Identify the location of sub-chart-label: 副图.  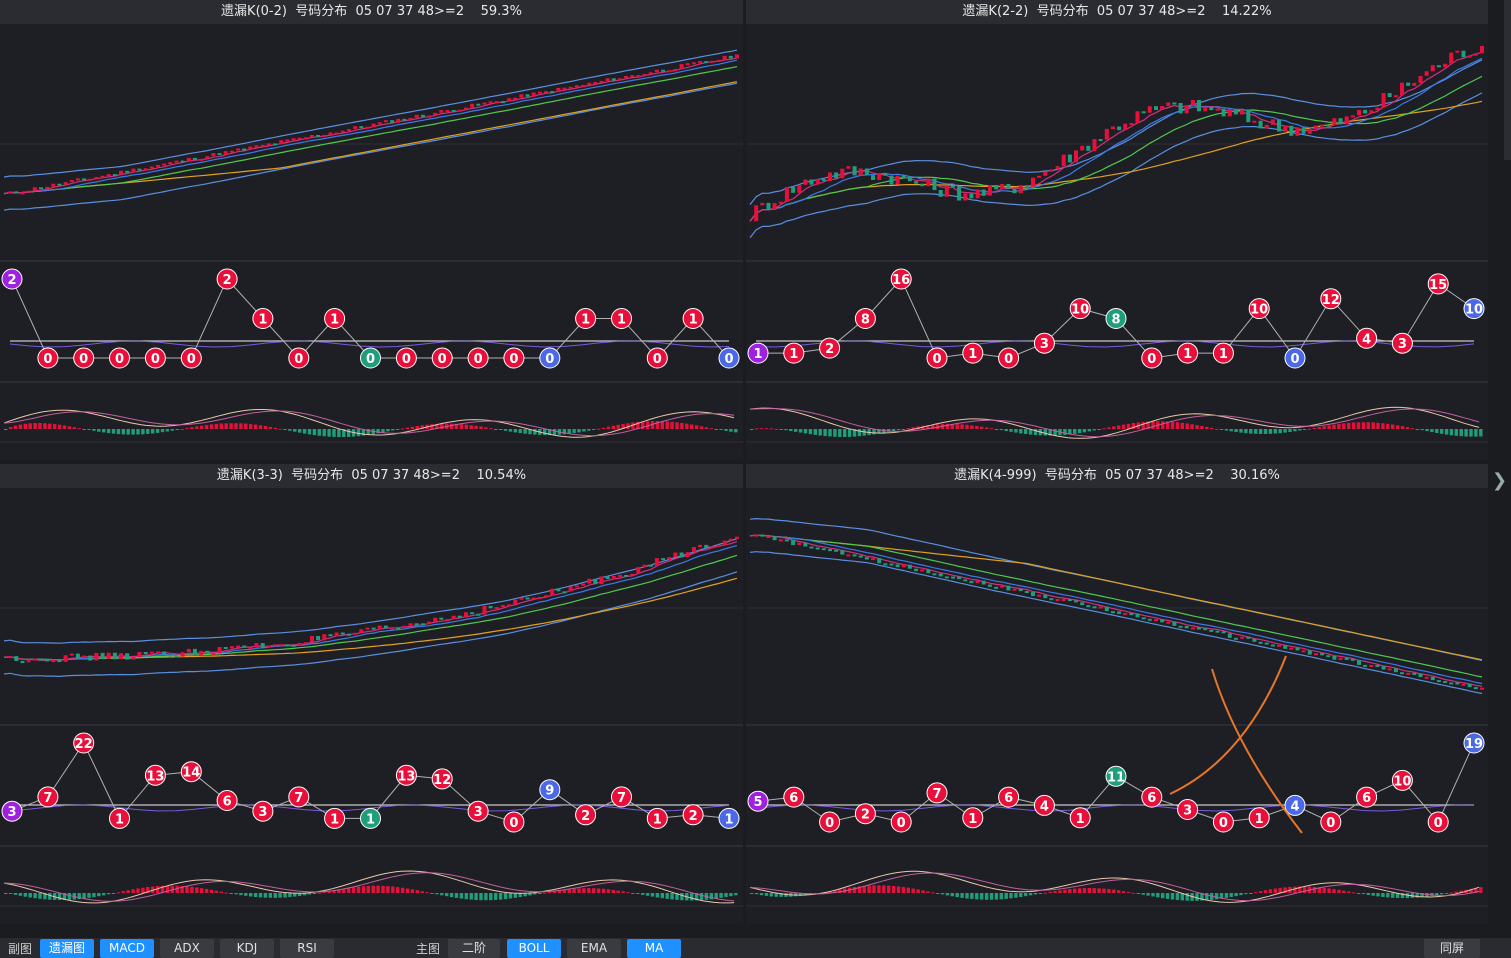
(20, 949).